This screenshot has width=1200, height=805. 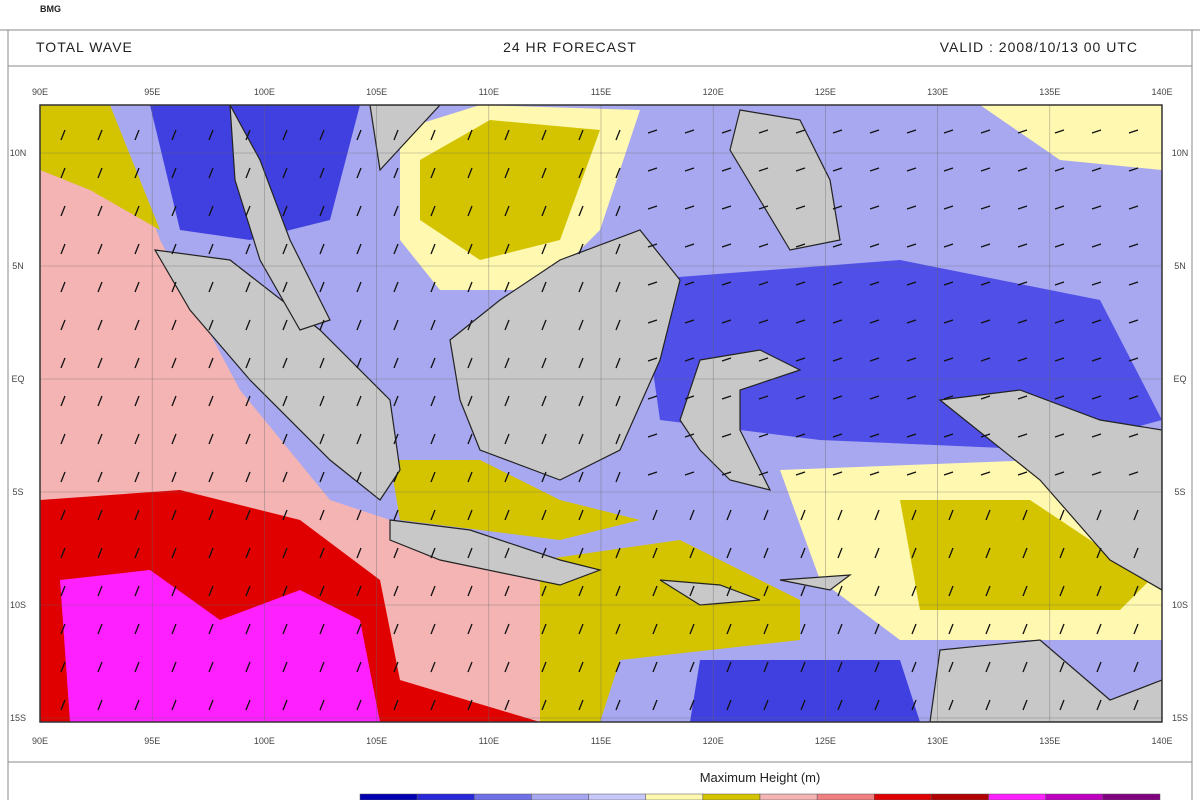 What do you see at coordinates (760, 777) in the screenshot?
I see `legend-title: Maximum Height (m)` at bounding box center [760, 777].